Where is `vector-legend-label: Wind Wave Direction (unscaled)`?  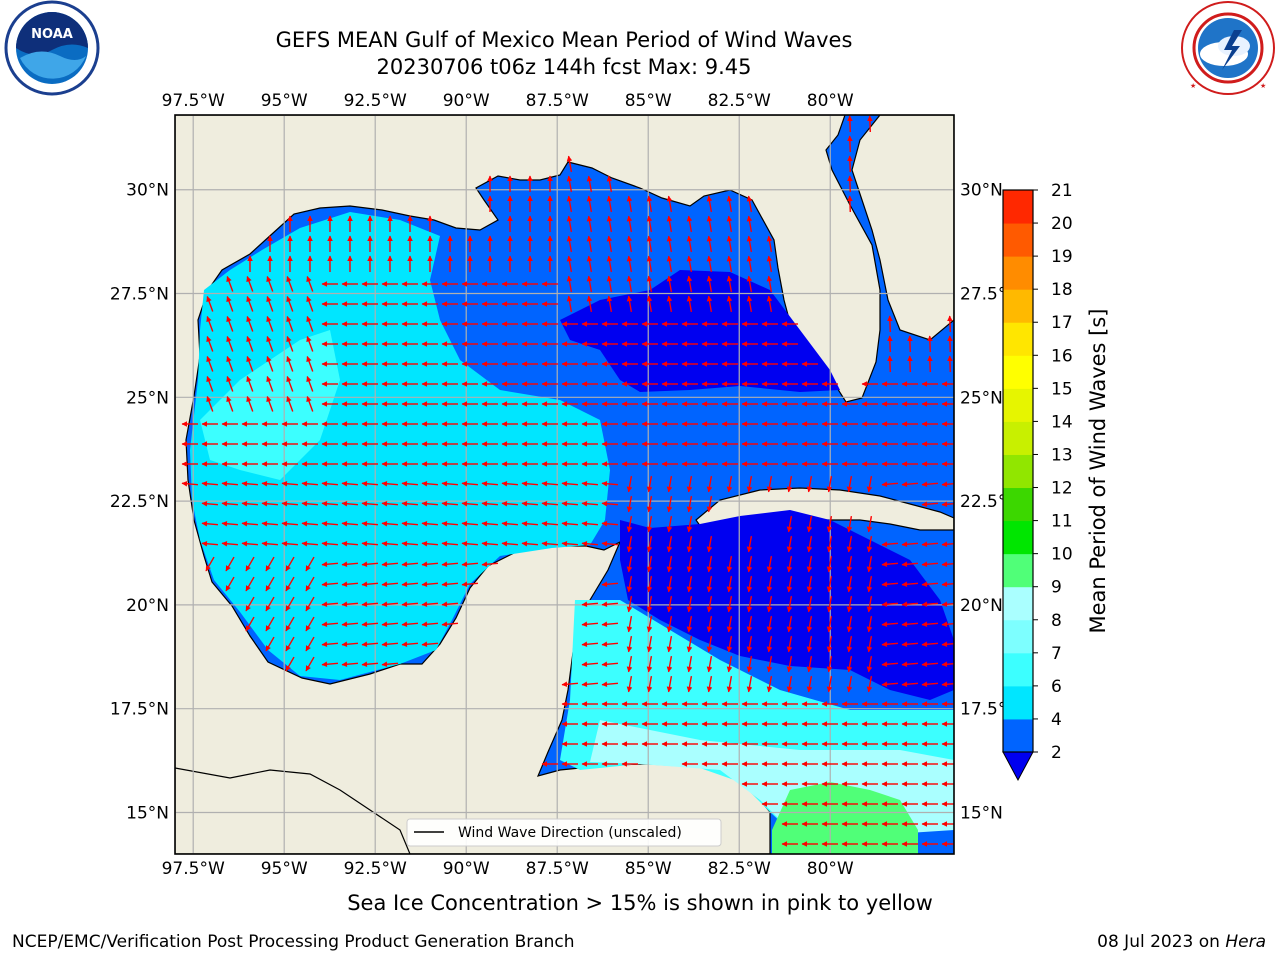 vector-legend-label: Wind Wave Direction (unscaled) is located at coordinates (570, 833).